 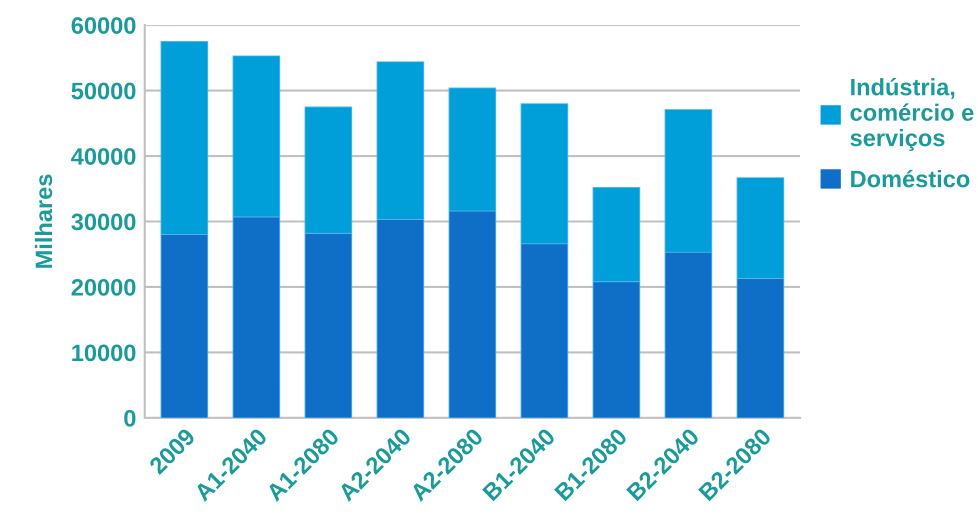 I want to click on legend-label: Indústria, comércio e serviços, so click(x=912, y=115).